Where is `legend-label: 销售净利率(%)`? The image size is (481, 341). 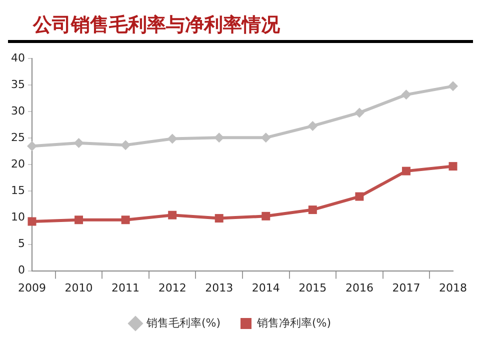 legend-label: 销售净利率(%) is located at coordinates (294, 323).